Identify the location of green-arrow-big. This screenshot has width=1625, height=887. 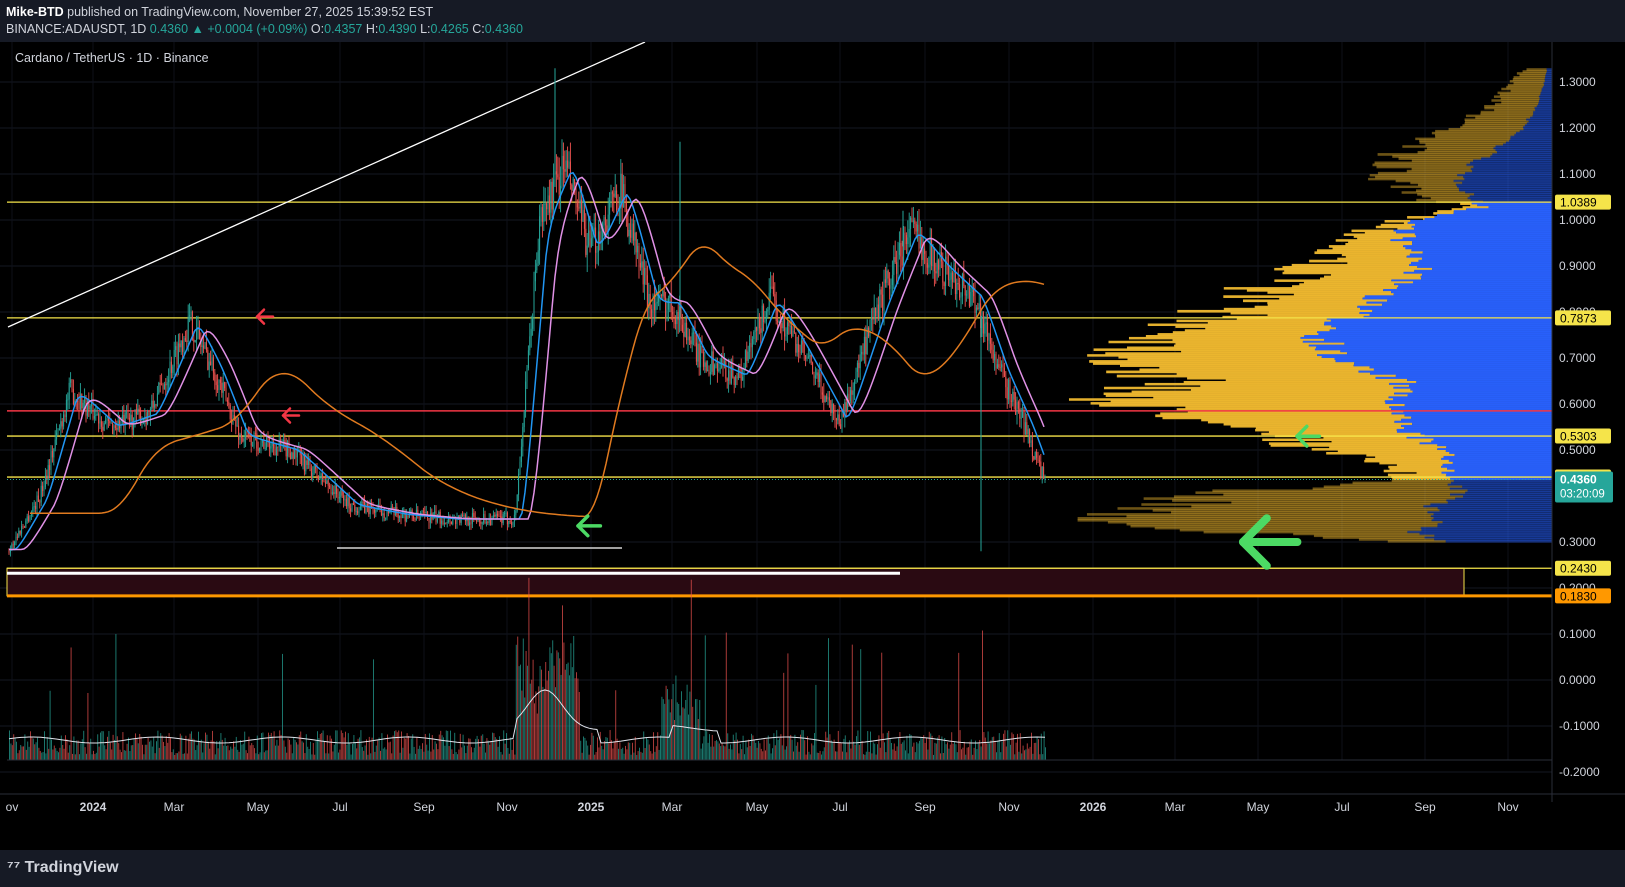
(1270, 542).